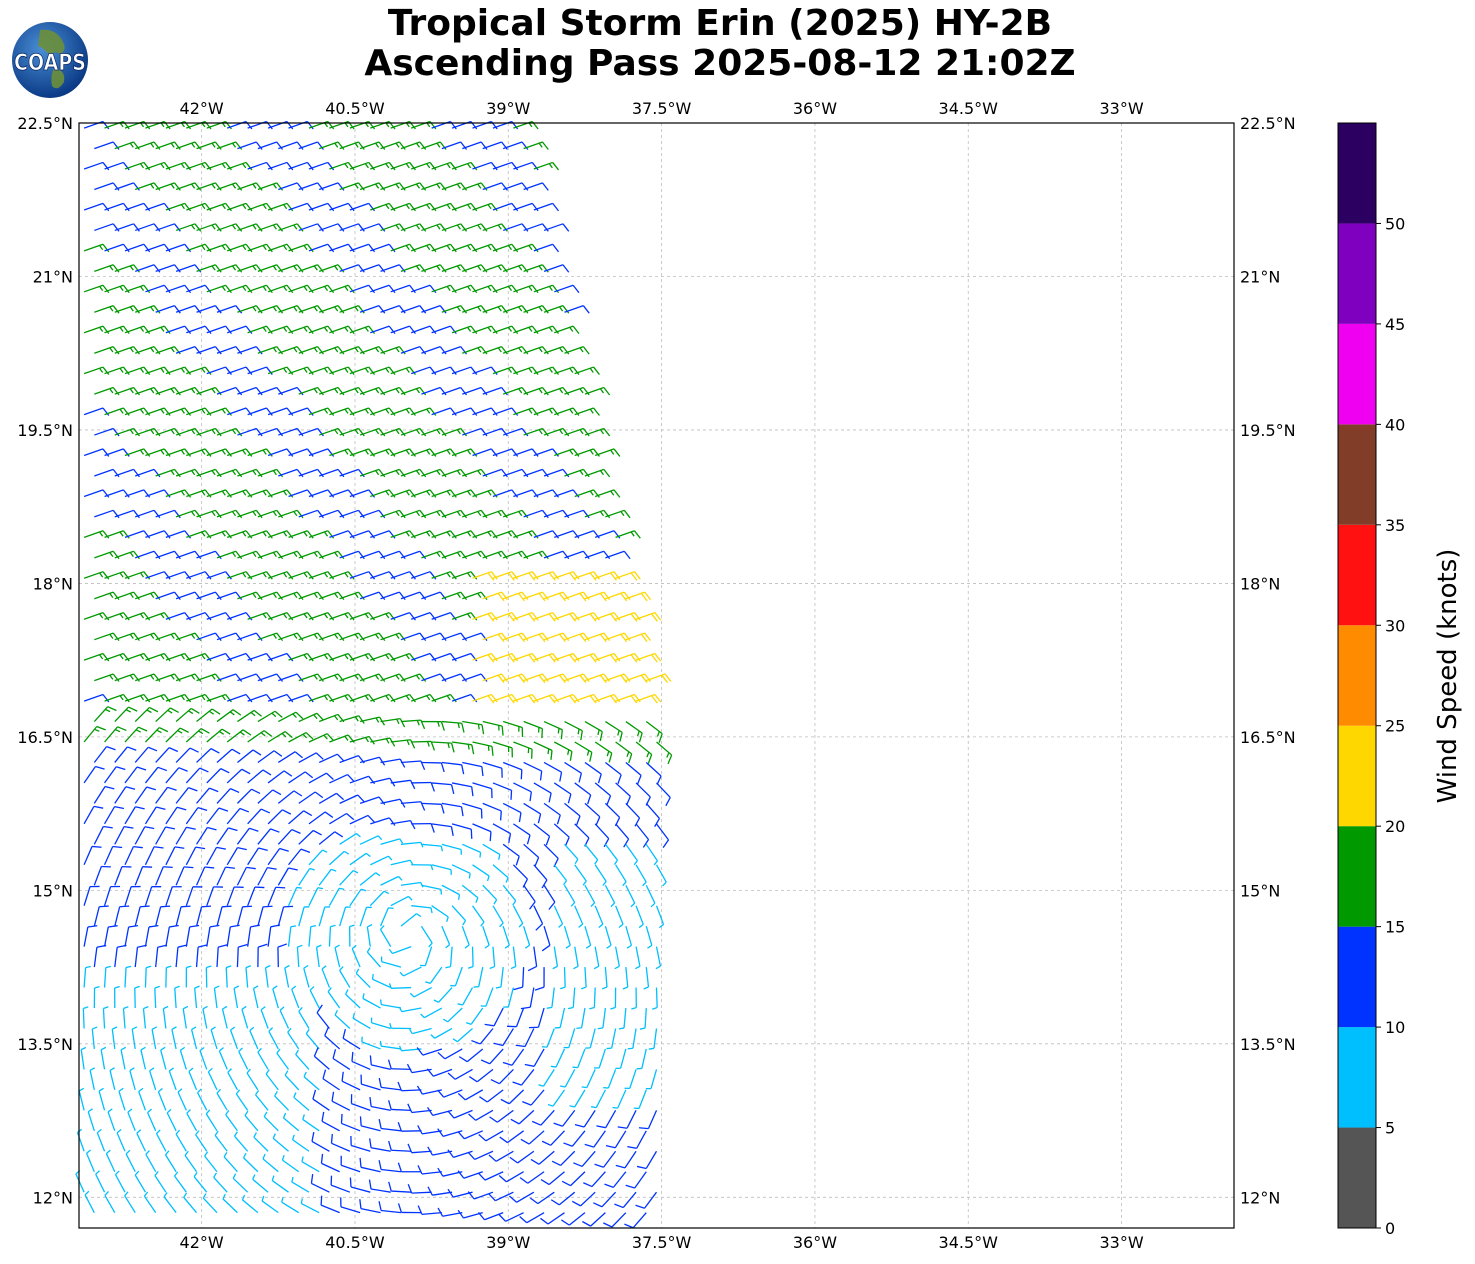 The height and width of the screenshot is (1264, 1475). Describe the element at coordinates (508, 108) in the screenshot. I see `lon-tick-label: 39°W` at that location.